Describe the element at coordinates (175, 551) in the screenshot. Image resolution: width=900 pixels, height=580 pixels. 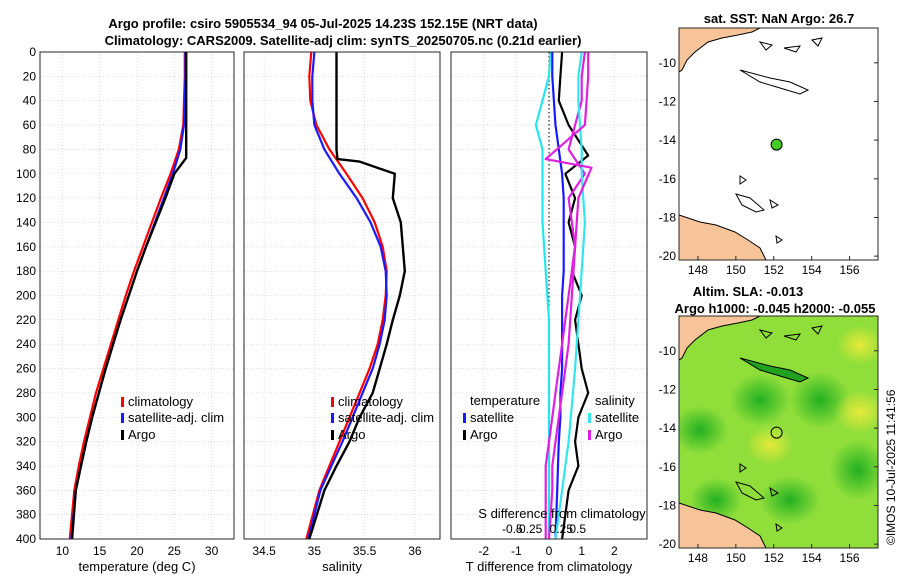
I see `x-tick-label: 25` at that location.